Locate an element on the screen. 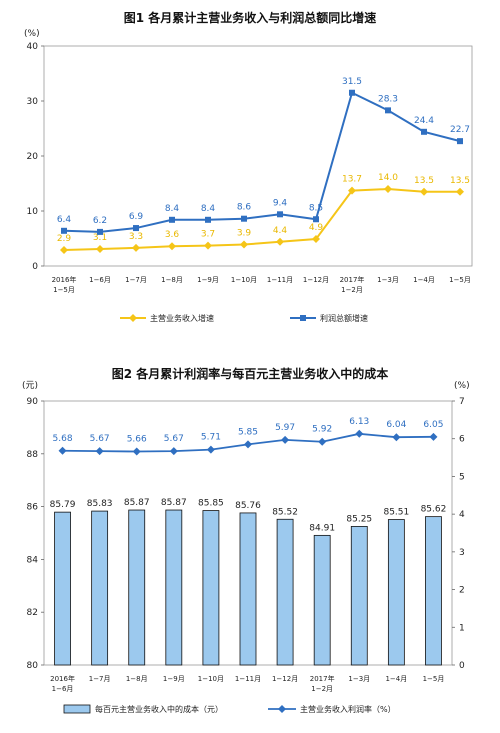  chart-2-bar-label: 85.79 is located at coordinates (63, 505).